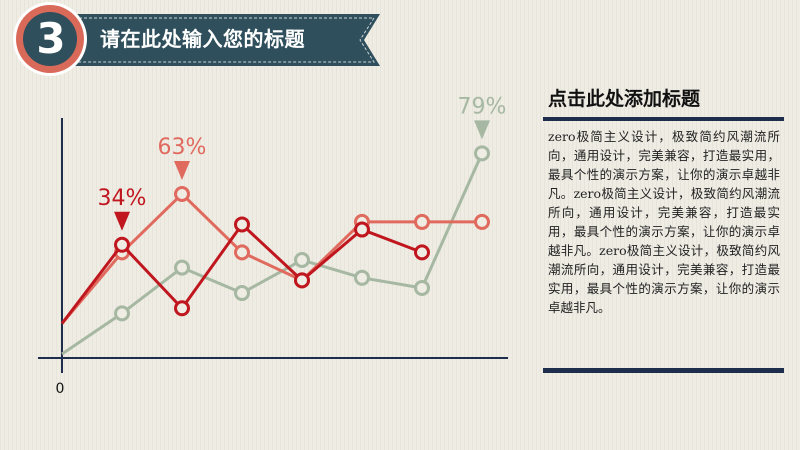 This screenshot has width=800, height=450. What do you see at coordinates (182, 147) in the screenshot?
I see `callout-label: 63%` at bounding box center [182, 147].